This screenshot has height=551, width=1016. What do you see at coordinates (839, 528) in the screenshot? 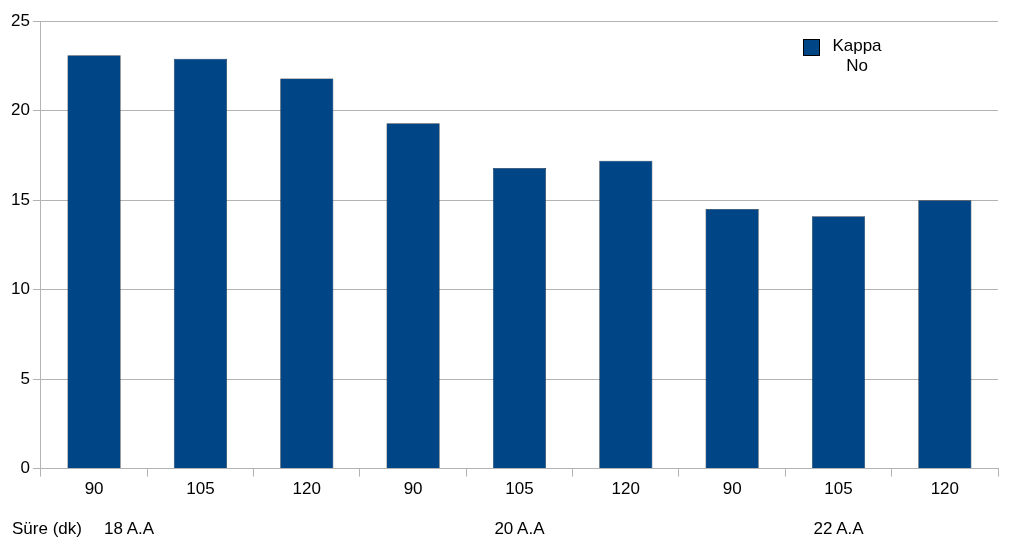
I see `text: 22 A.A` at bounding box center [839, 528].